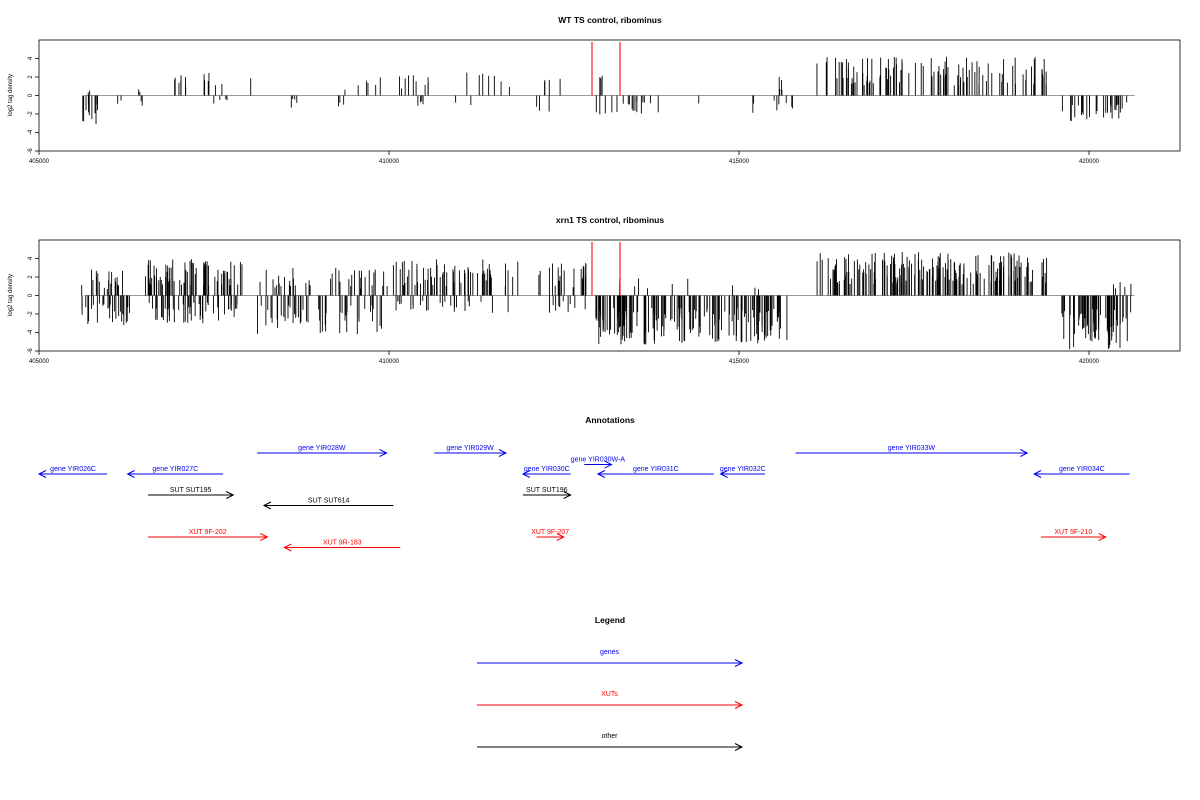 This screenshot has width=1200, height=800. Describe the element at coordinates (31, 132) in the screenshot. I see `wt-y-tick-label: -4` at that location.